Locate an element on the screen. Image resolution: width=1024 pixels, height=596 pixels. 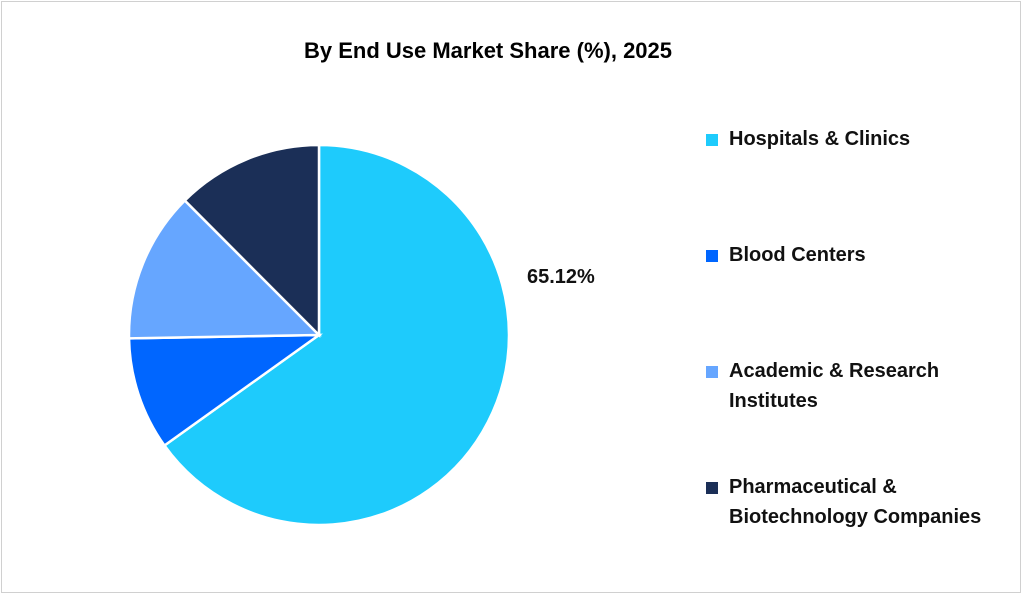
data-label-hospitals: 65.12% is located at coordinates (561, 277).